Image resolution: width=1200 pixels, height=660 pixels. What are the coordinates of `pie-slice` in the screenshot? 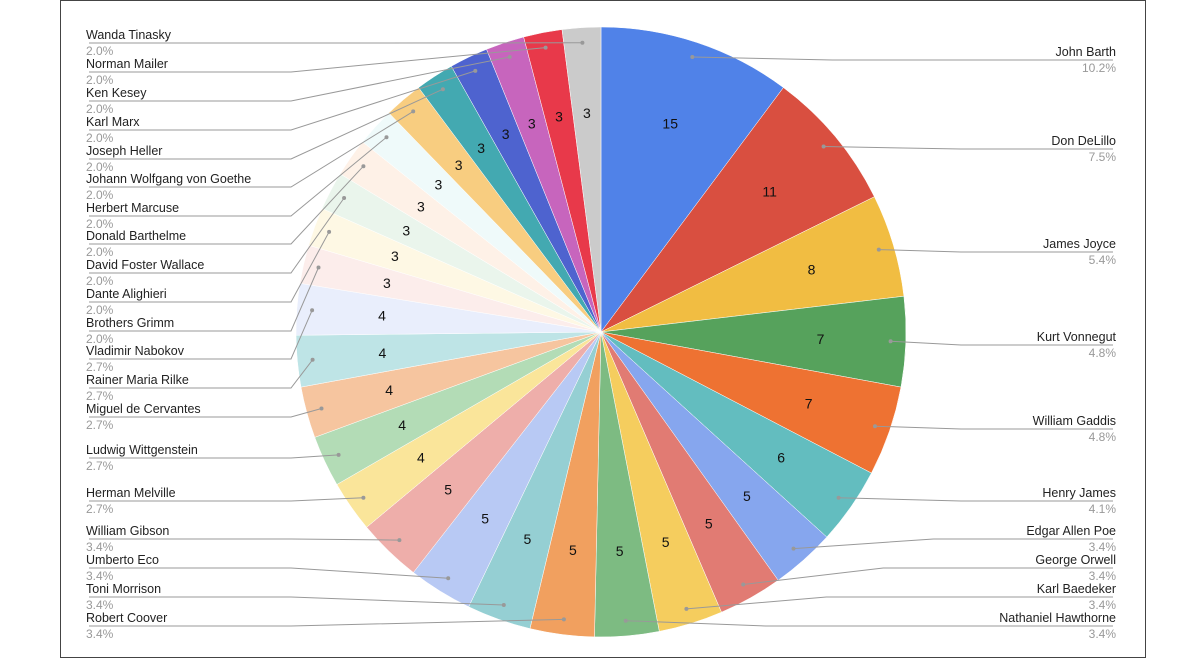 It's located at (692, 179).